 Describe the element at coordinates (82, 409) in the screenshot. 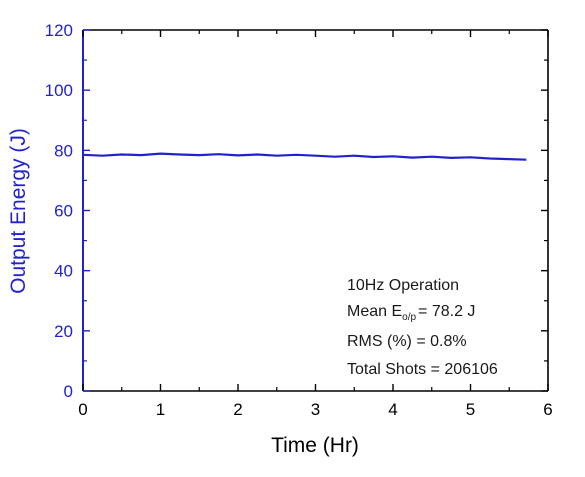

I see `x-tick-label: 0` at that location.